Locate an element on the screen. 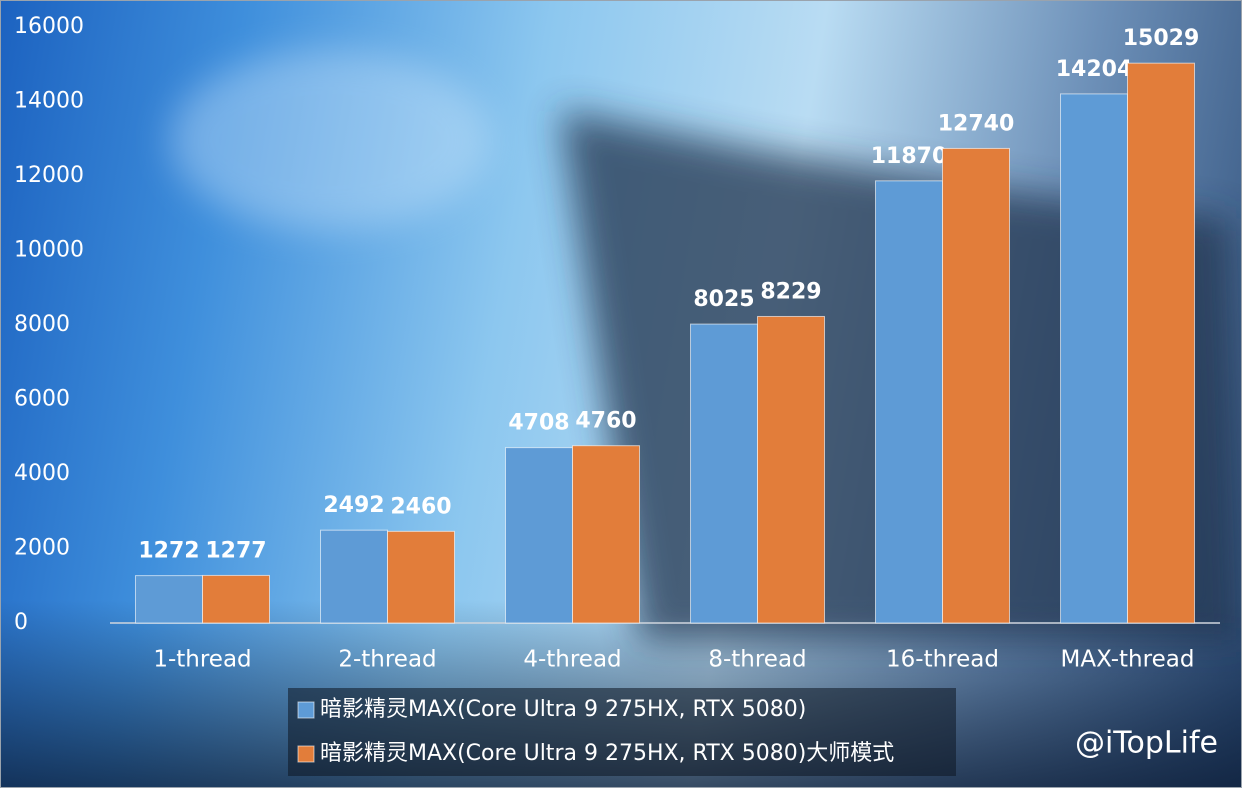 The height and width of the screenshot is (788, 1242). x-tick-label: 2-thread is located at coordinates (387, 660).